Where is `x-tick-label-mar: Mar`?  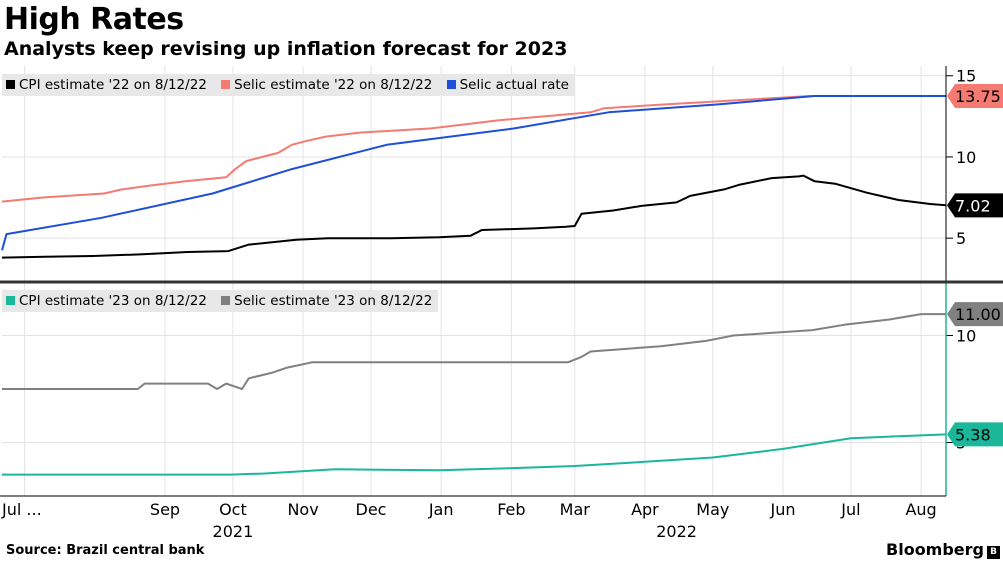 x-tick-label-mar: Mar is located at coordinates (575, 509).